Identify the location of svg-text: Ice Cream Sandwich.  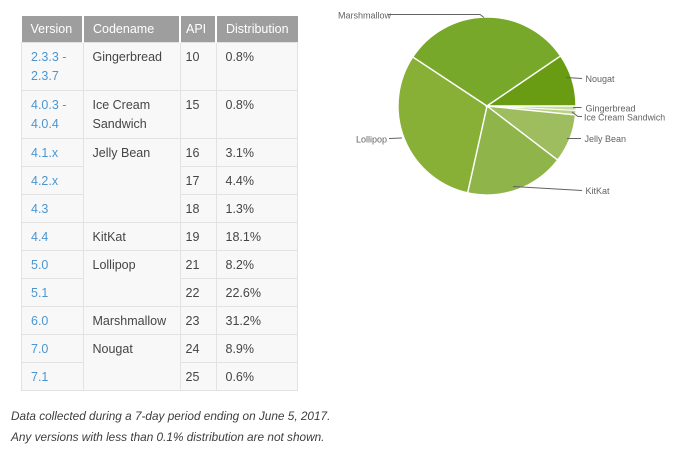
(624, 117).